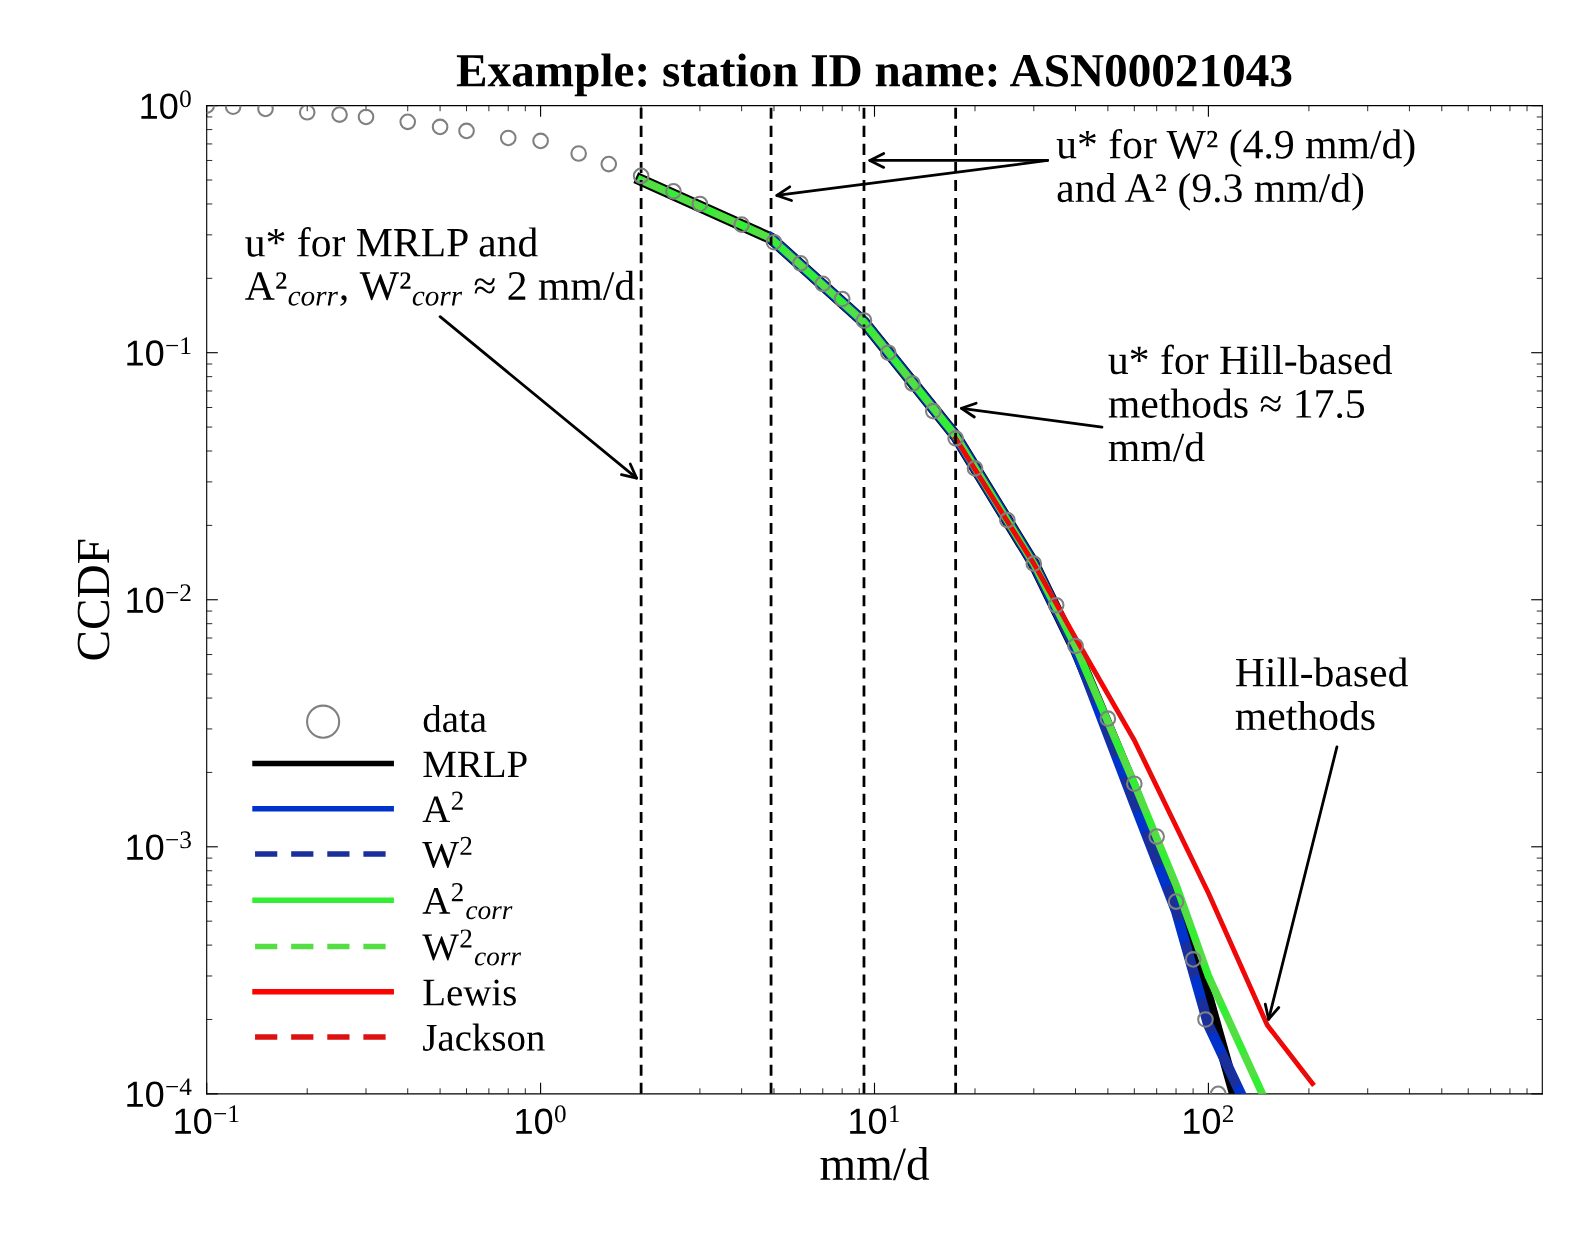  I want to click on annotation: u* for W² (4.9 mm/d) and A² (9.3 mm/d), so click(1235, 169).